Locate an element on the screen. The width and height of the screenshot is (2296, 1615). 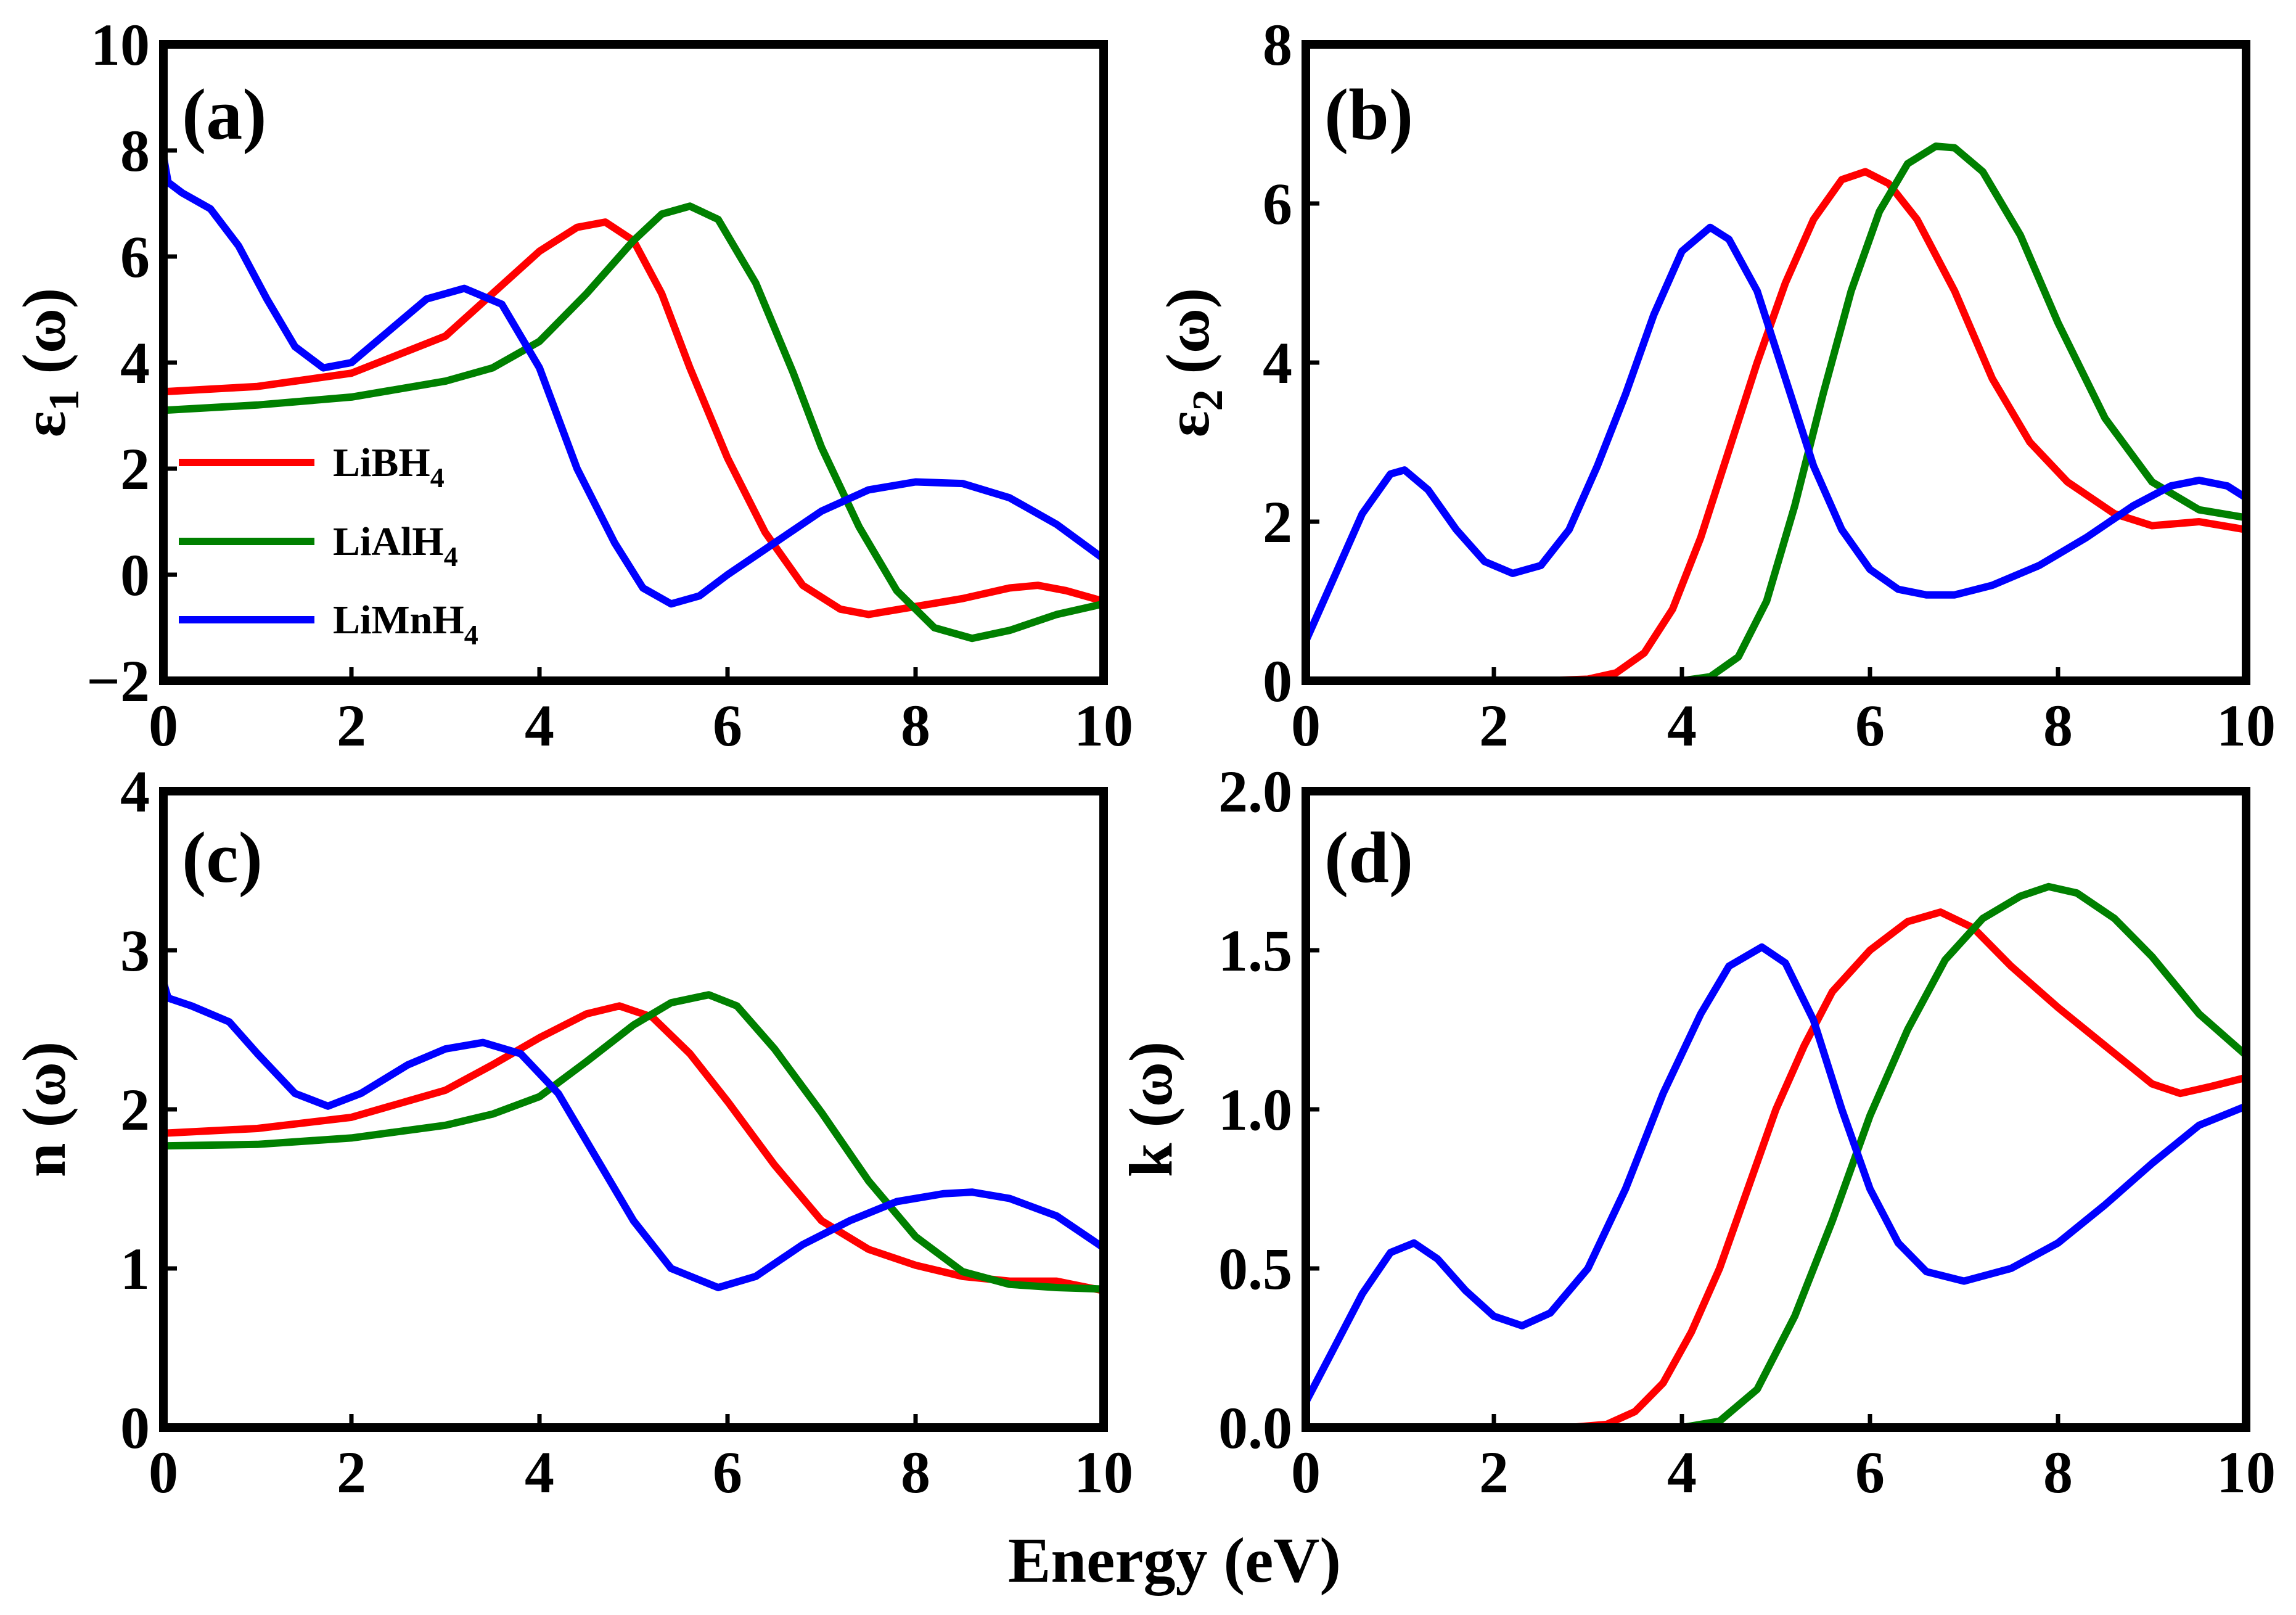
legend: LiBH4 LiAlH4 LiMnH4 is located at coordinates (328, 545).